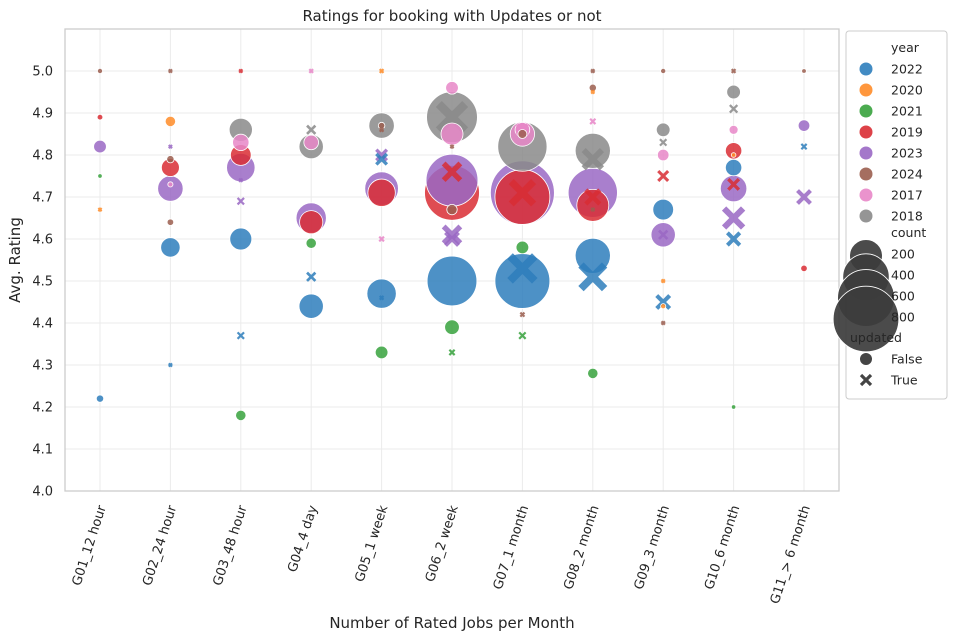 The image size is (957, 644). Describe the element at coordinates (42, 282) in the screenshot. I see `y-tick-label: 4.5` at that location.